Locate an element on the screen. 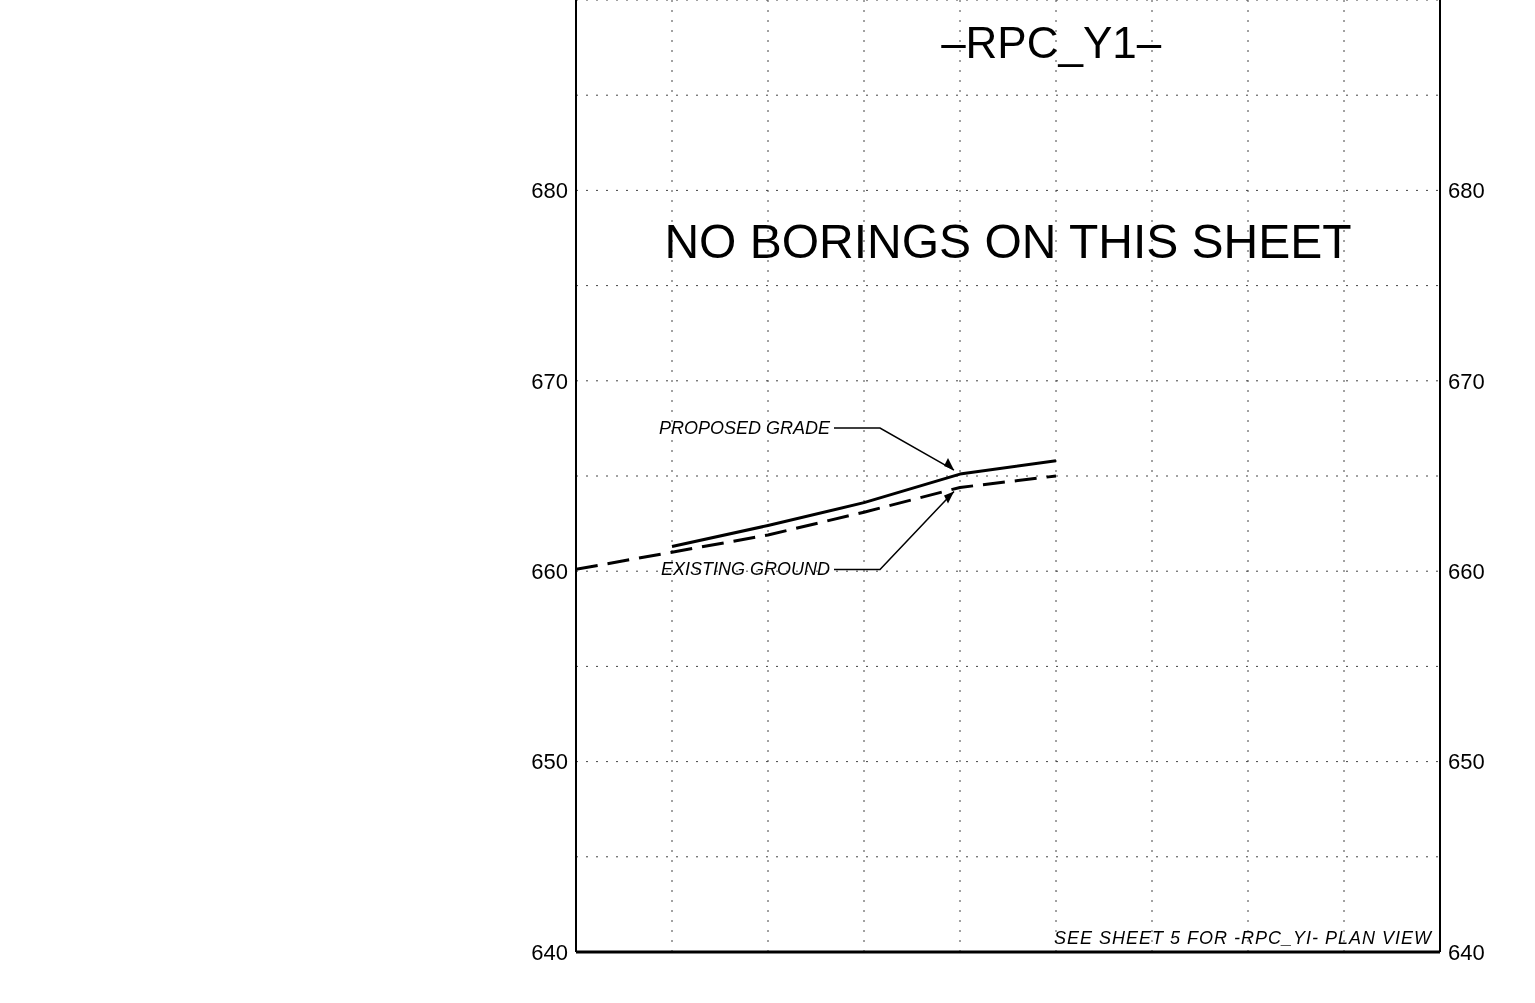 The image size is (1535, 1003). y2-tick-label: 670 is located at coordinates (1466, 381).